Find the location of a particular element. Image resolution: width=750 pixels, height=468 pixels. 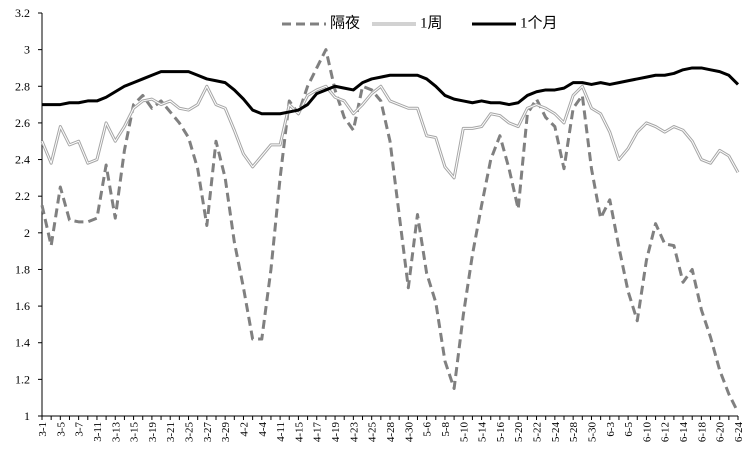

x-tick-label: 5-6 is located at coordinates (428, 429).